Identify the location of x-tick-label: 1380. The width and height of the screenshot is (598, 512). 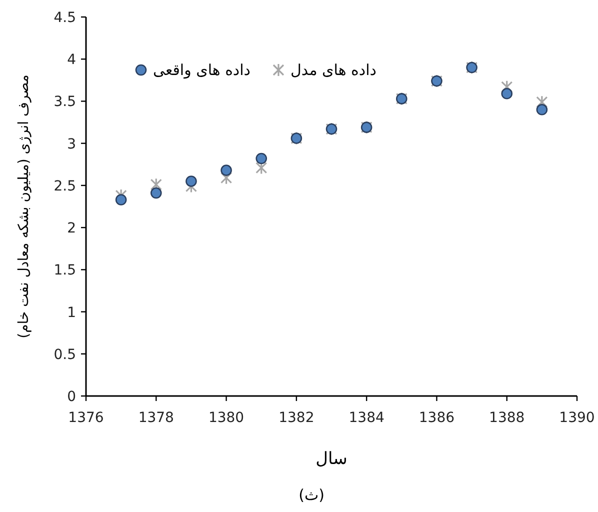
(226, 418).